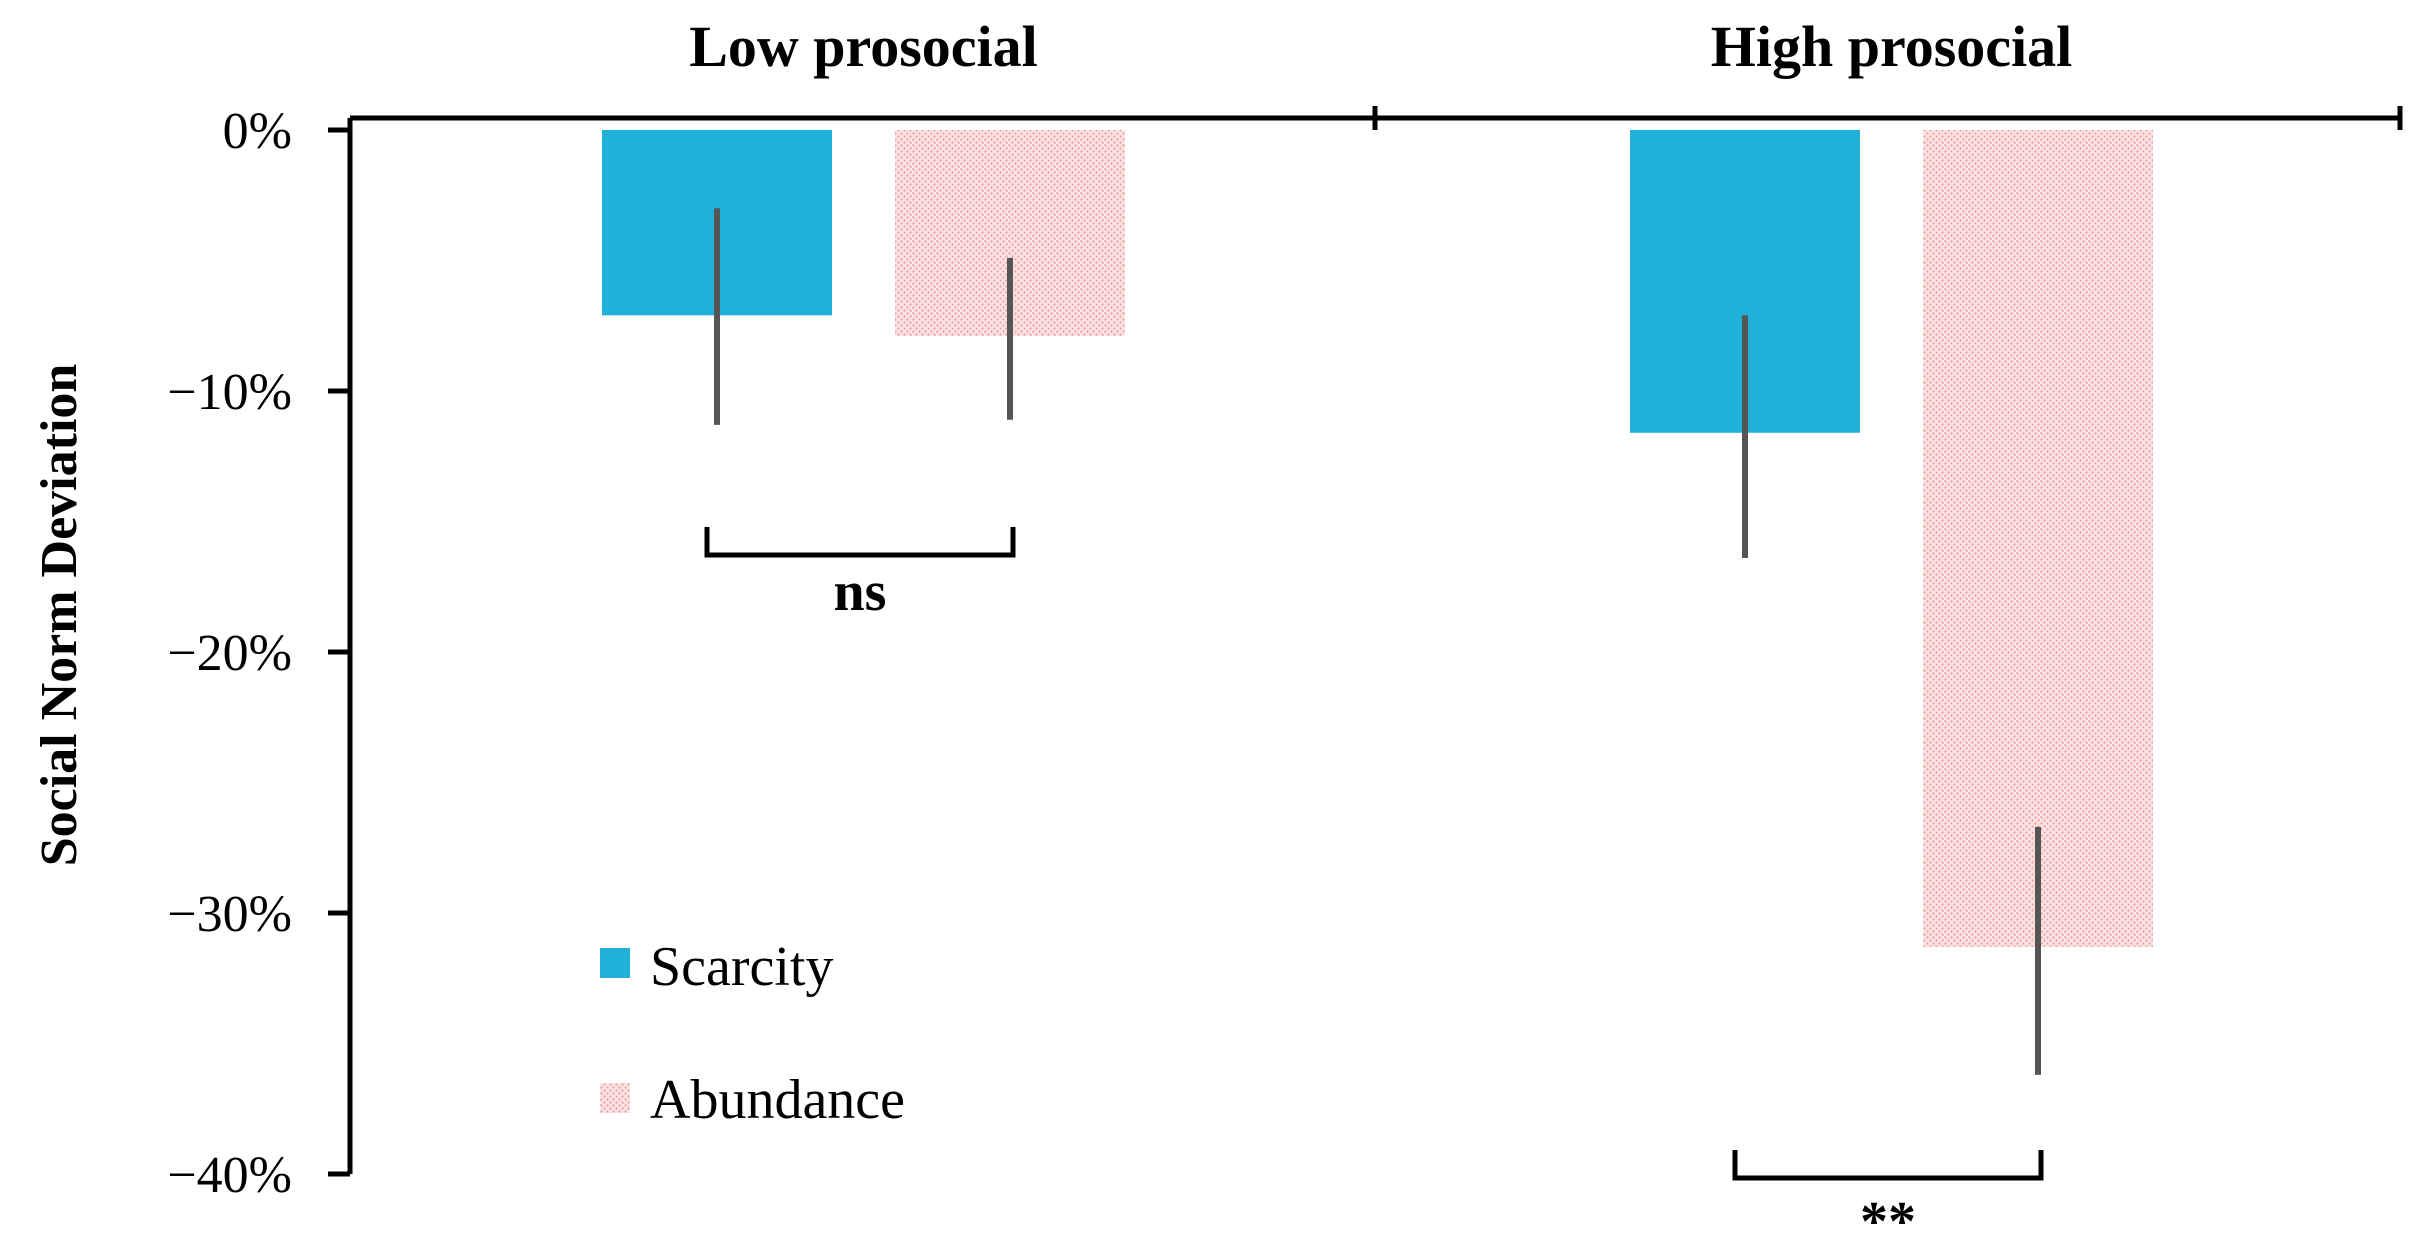  I want to click on y-tick-label: −30%, so click(229, 914).